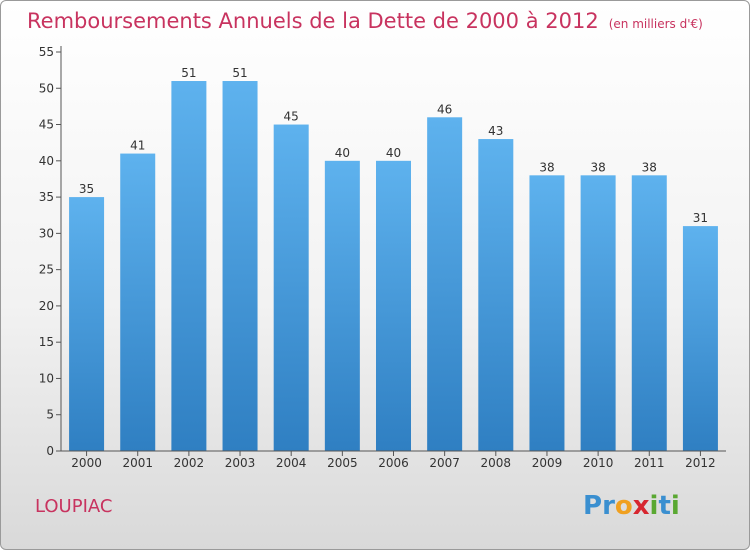  What do you see at coordinates (655, 24) in the screenshot?
I see `chart-subtitle: (en milliers d'€)` at bounding box center [655, 24].